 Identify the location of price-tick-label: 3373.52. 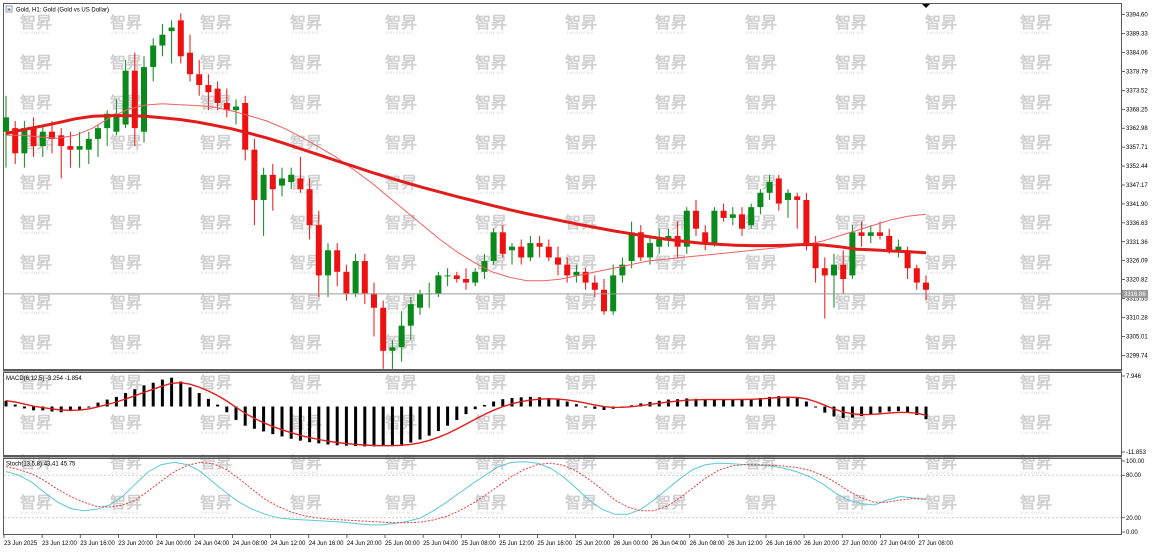
(1137, 91).